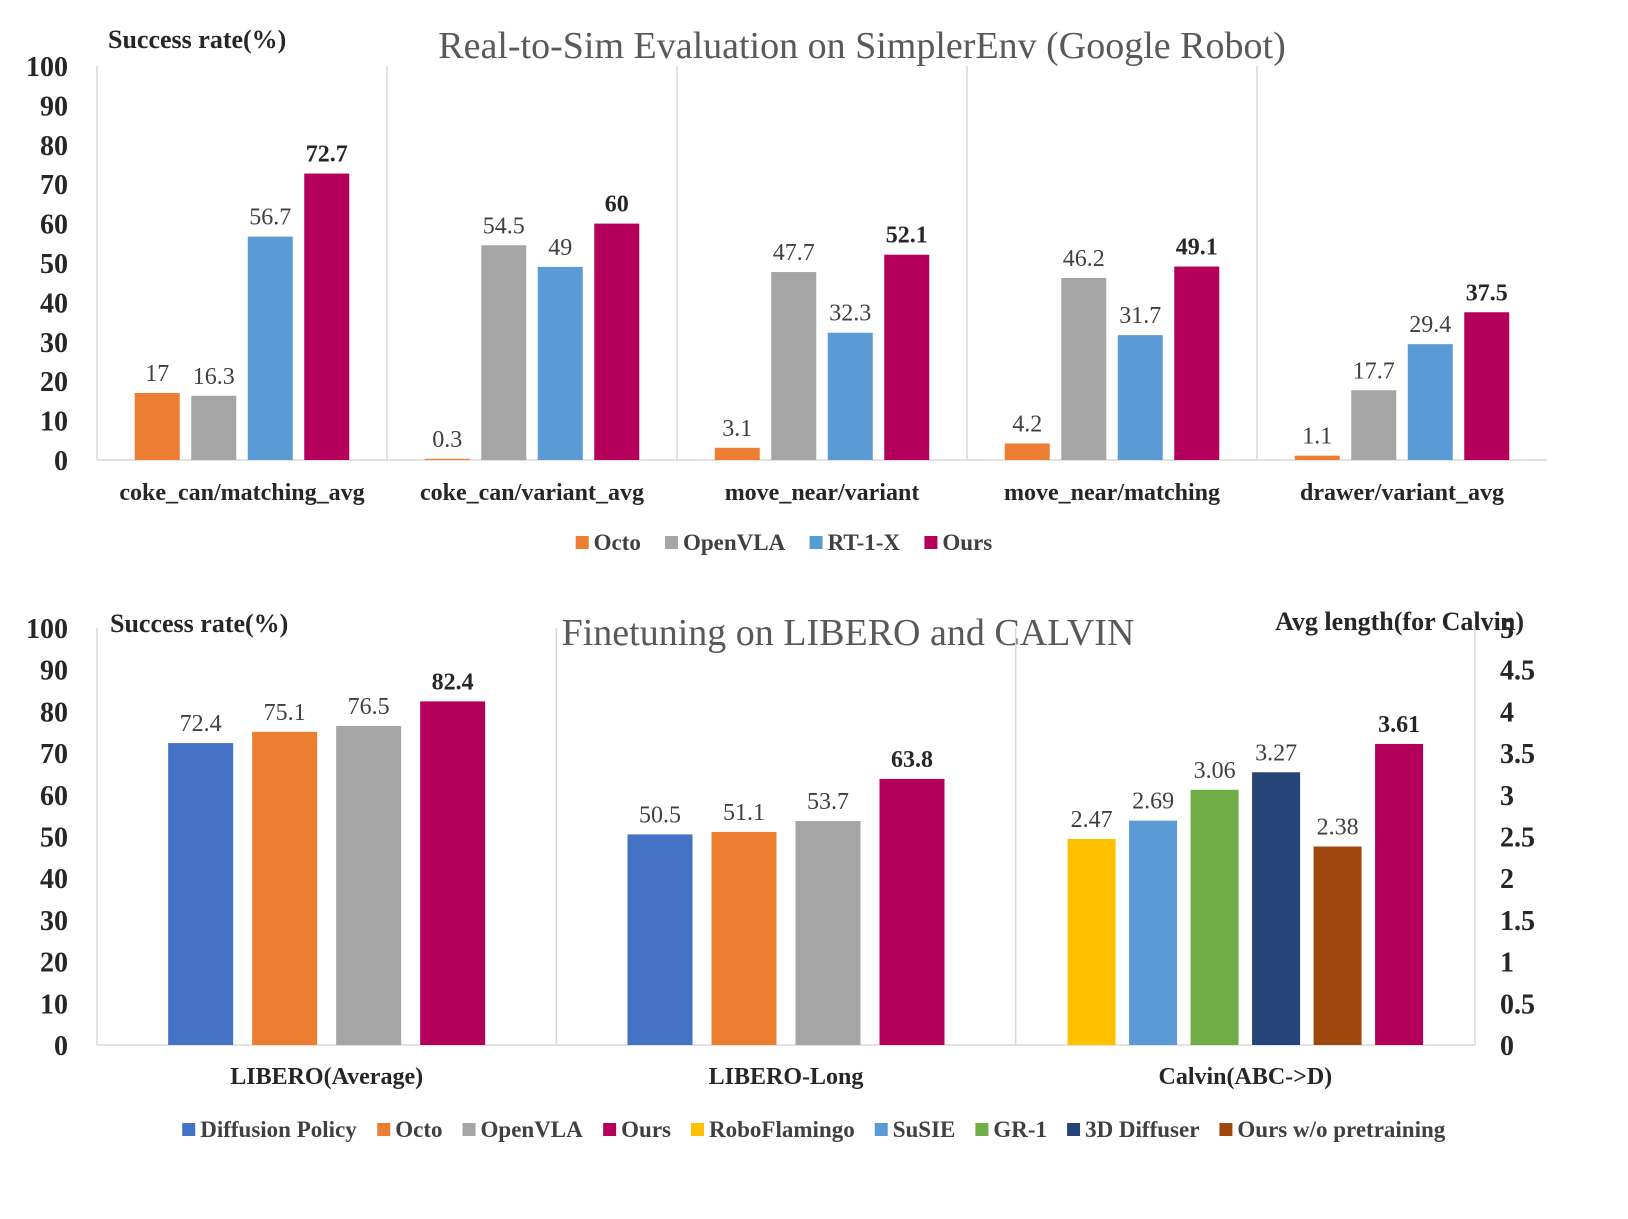 This screenshot has height=1219, width=1628. I want to click on legend-item-ours-w-o-pretraining: Ours w/o pretraining, so click(1332, 1129).